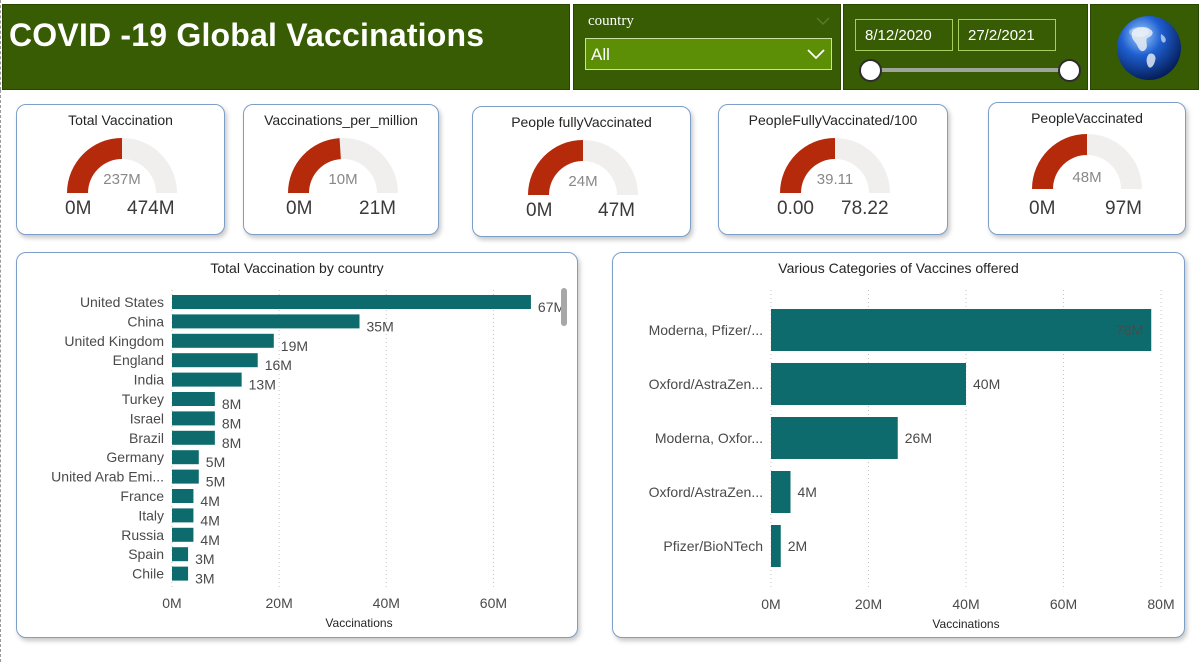 This screenshot has height=662, width=1201. What do you see at coordinates (1069, 70) in the screenshot?
I see `date-slider-end-handle` at bounding box center [1069, 70].